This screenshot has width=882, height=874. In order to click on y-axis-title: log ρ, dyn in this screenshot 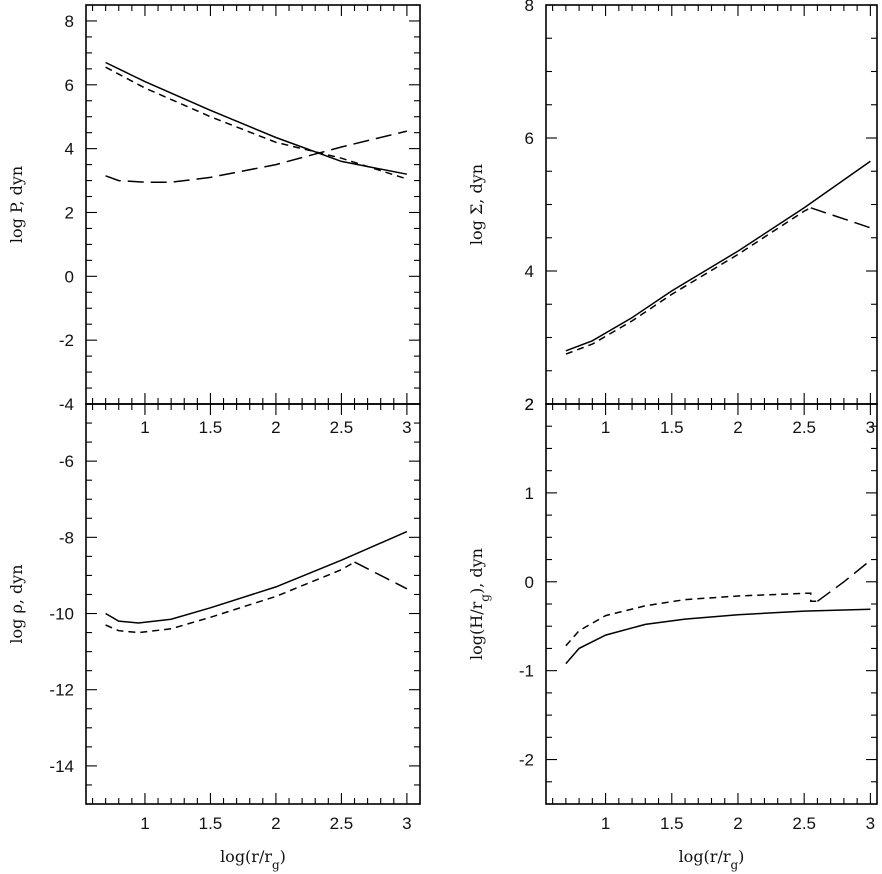, I will do `click(16, 603)`.